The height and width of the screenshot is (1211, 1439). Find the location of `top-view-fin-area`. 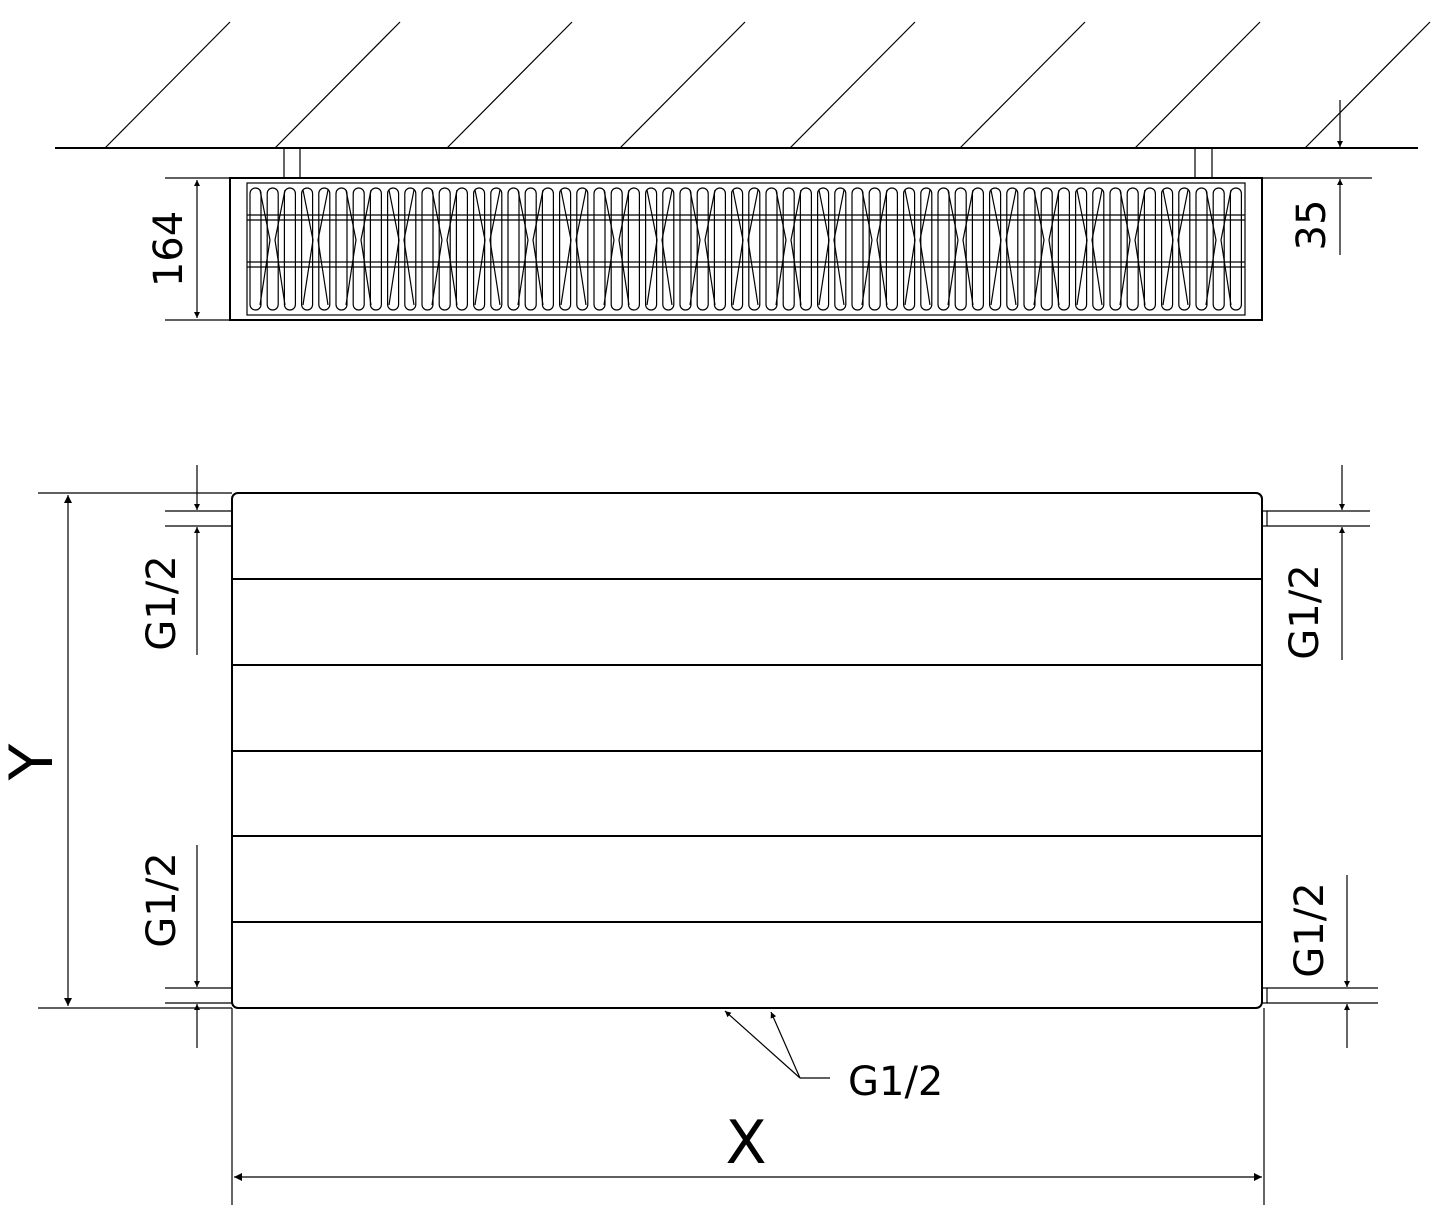

top-view-fin-area is located at coordinates (746, 249).